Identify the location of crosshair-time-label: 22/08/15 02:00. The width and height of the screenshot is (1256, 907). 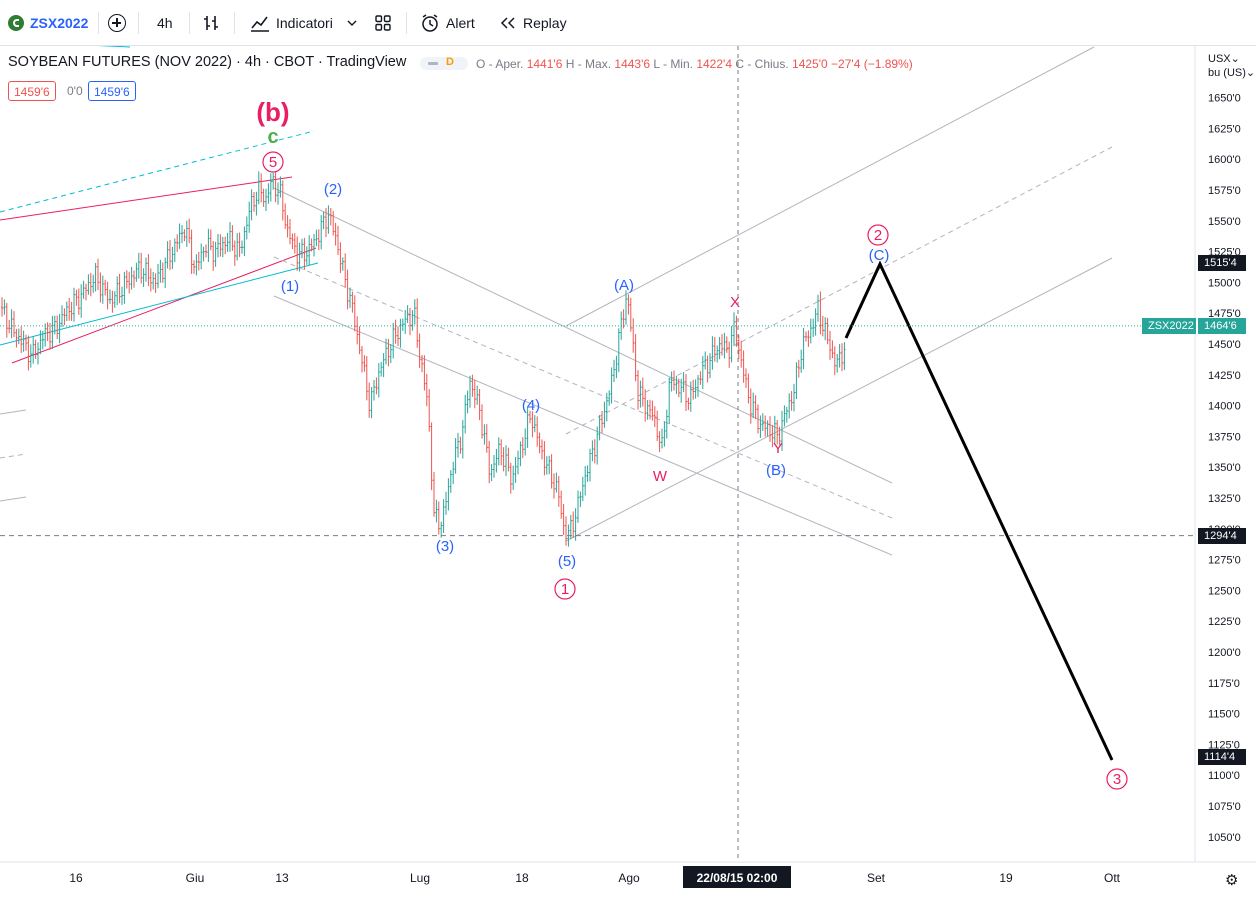
(737, 878).